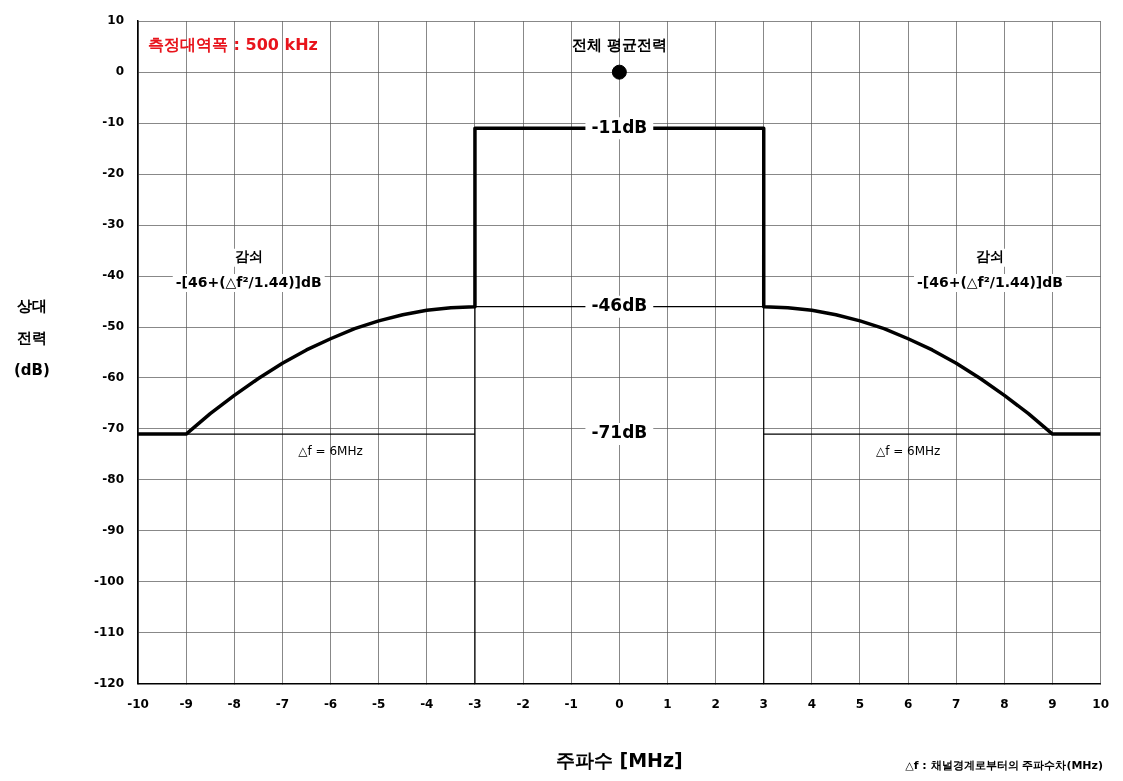 This screenshot has width=1123, height=781. Describe the element at coordinates (120, 71) in the screenshot. I see `y-tick-label: 0` at that location.